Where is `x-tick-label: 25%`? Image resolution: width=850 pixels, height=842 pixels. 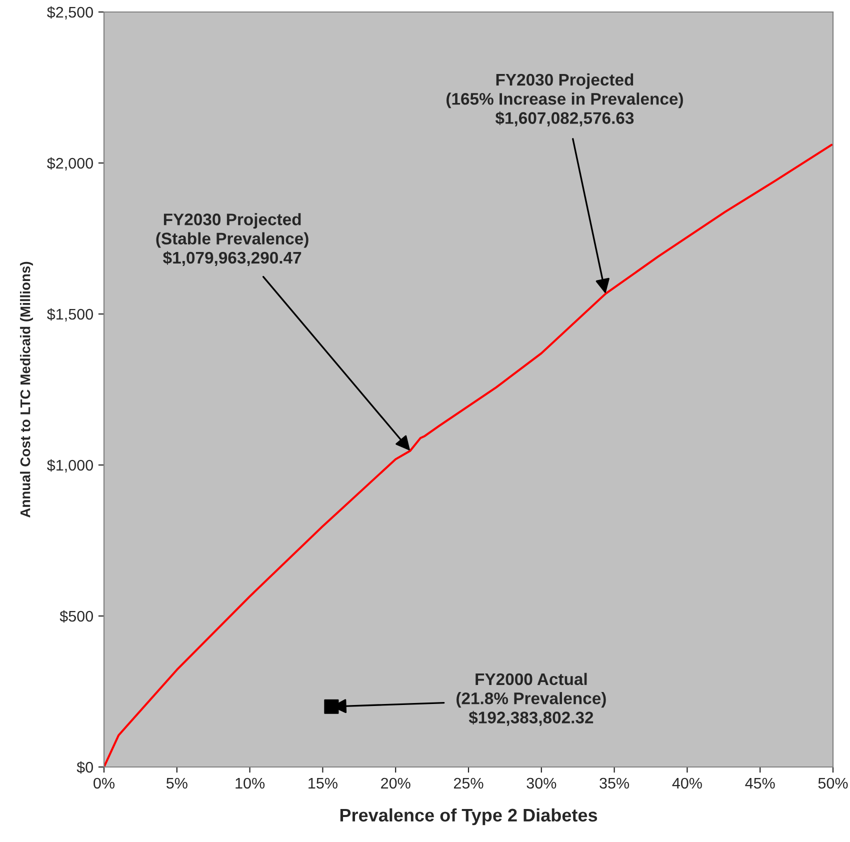
x-tick-label: 25% is located at coordinates (469, 783).